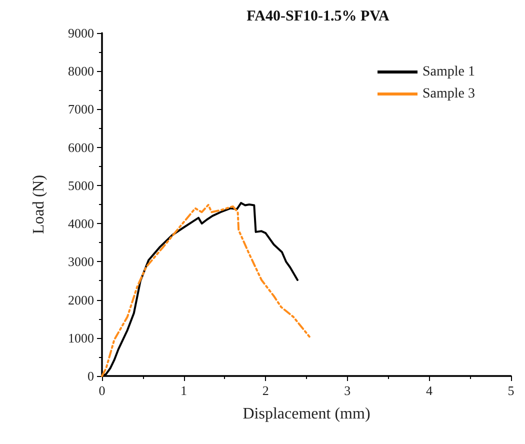 This screenshot has width=525, height=444. I want to click on y-tick-label: 9000, so click(81, 33).